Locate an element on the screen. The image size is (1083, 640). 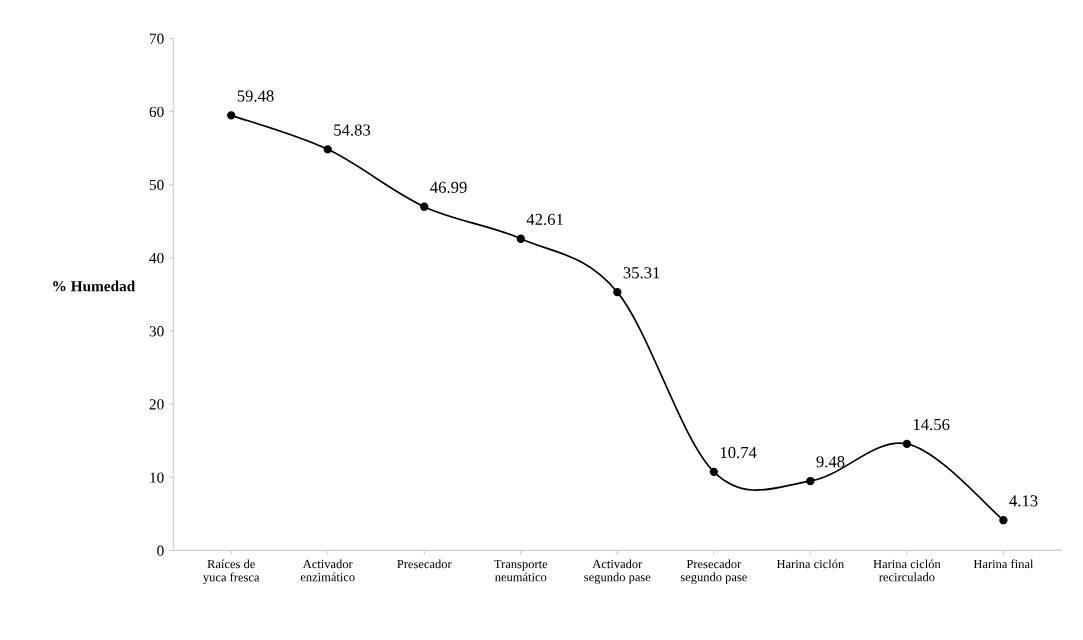
data-label: 59.48 is located at coordinates (255, 96).